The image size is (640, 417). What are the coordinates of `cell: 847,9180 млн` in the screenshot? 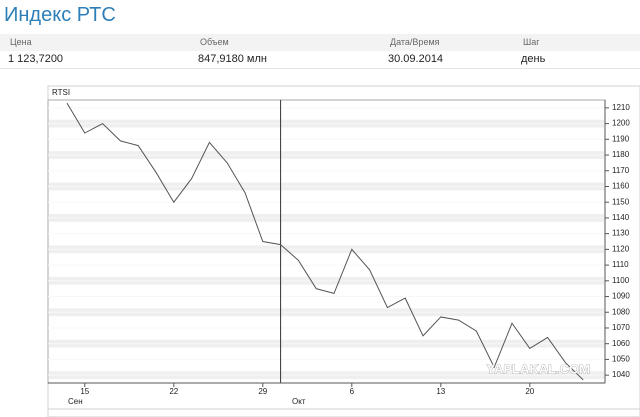 It's located at (232, 59).